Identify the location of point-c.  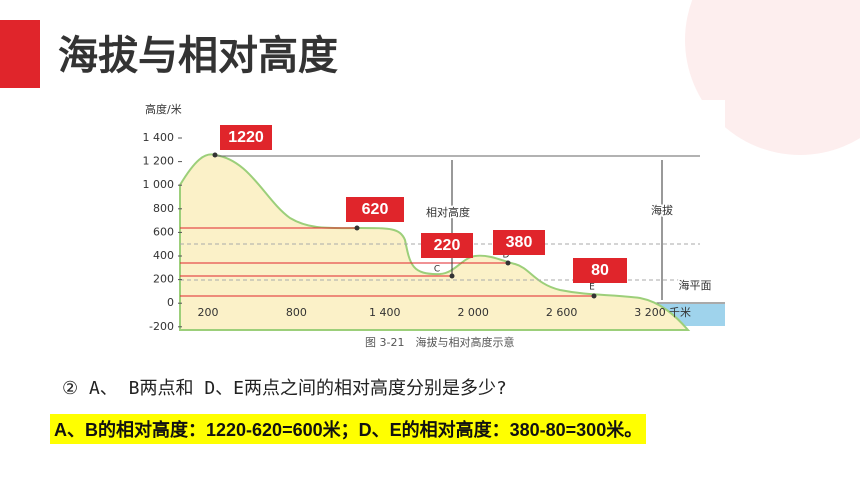
(452, 276).